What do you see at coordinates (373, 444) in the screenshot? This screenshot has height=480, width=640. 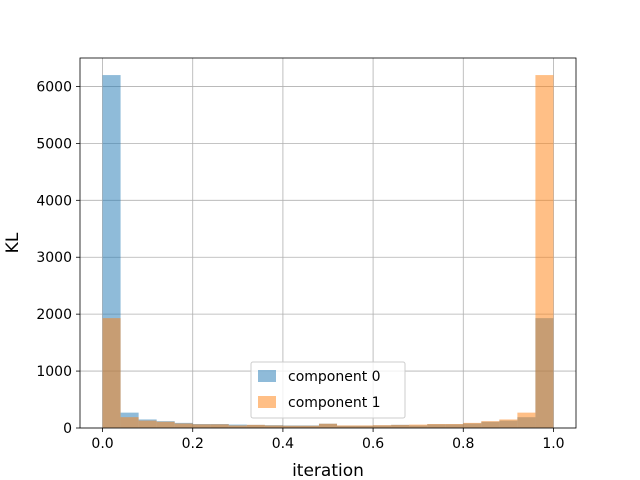 I see `x-tick-label: 0.6` at bounding box center [373, 444].